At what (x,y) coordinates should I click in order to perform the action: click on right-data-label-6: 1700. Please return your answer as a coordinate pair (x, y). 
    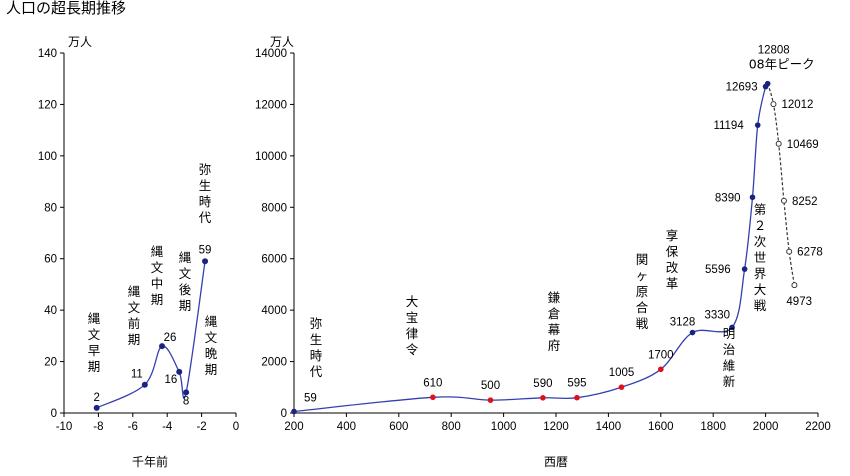
    Looking at the image, I should click on (661, 355).